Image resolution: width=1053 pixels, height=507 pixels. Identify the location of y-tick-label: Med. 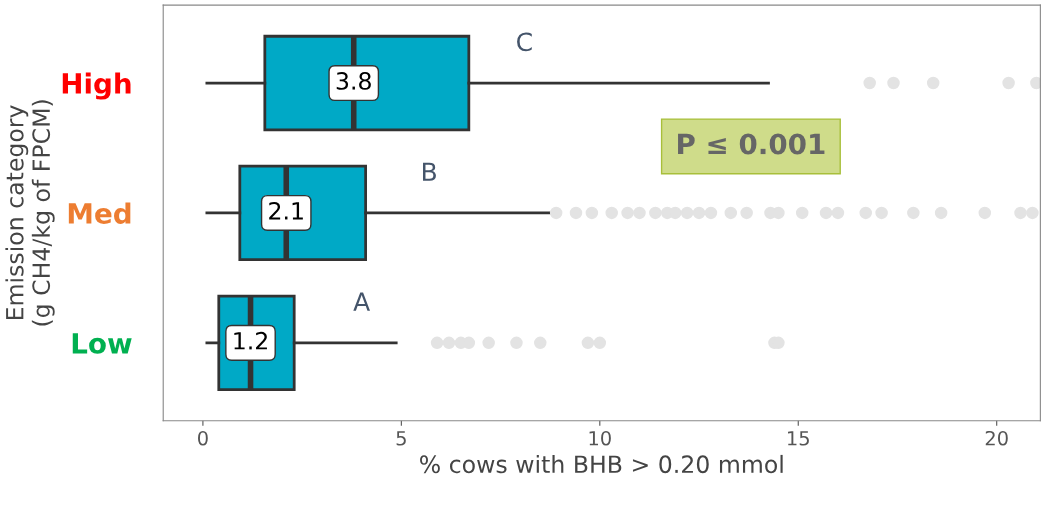
(99, 213).